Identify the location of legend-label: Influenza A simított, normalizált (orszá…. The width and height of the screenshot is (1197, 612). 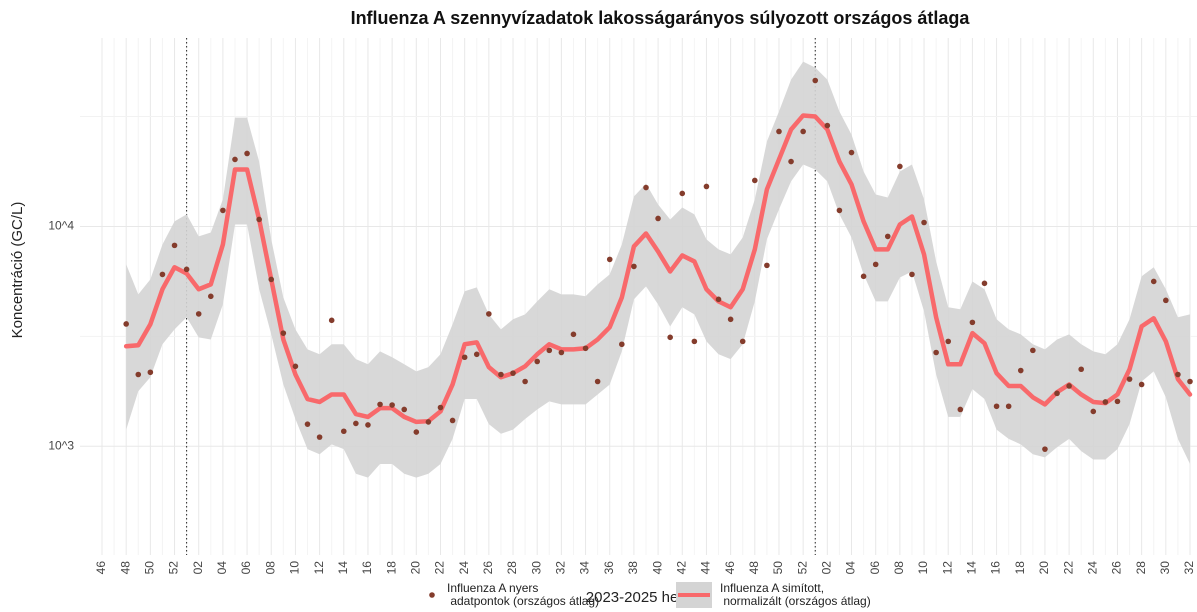
(795, 594).